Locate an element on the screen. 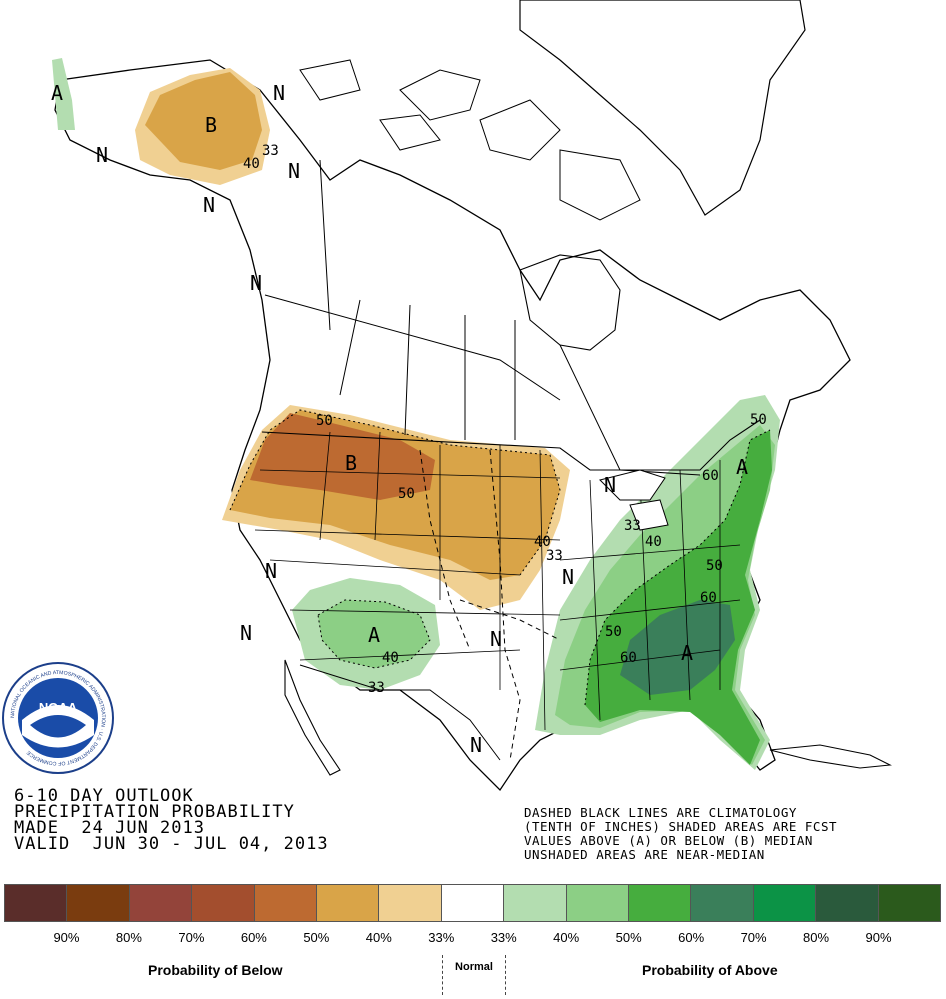 This screenshot has height=999, width=946. label-a-alaska-west: A is located at coordinates (57, 93).